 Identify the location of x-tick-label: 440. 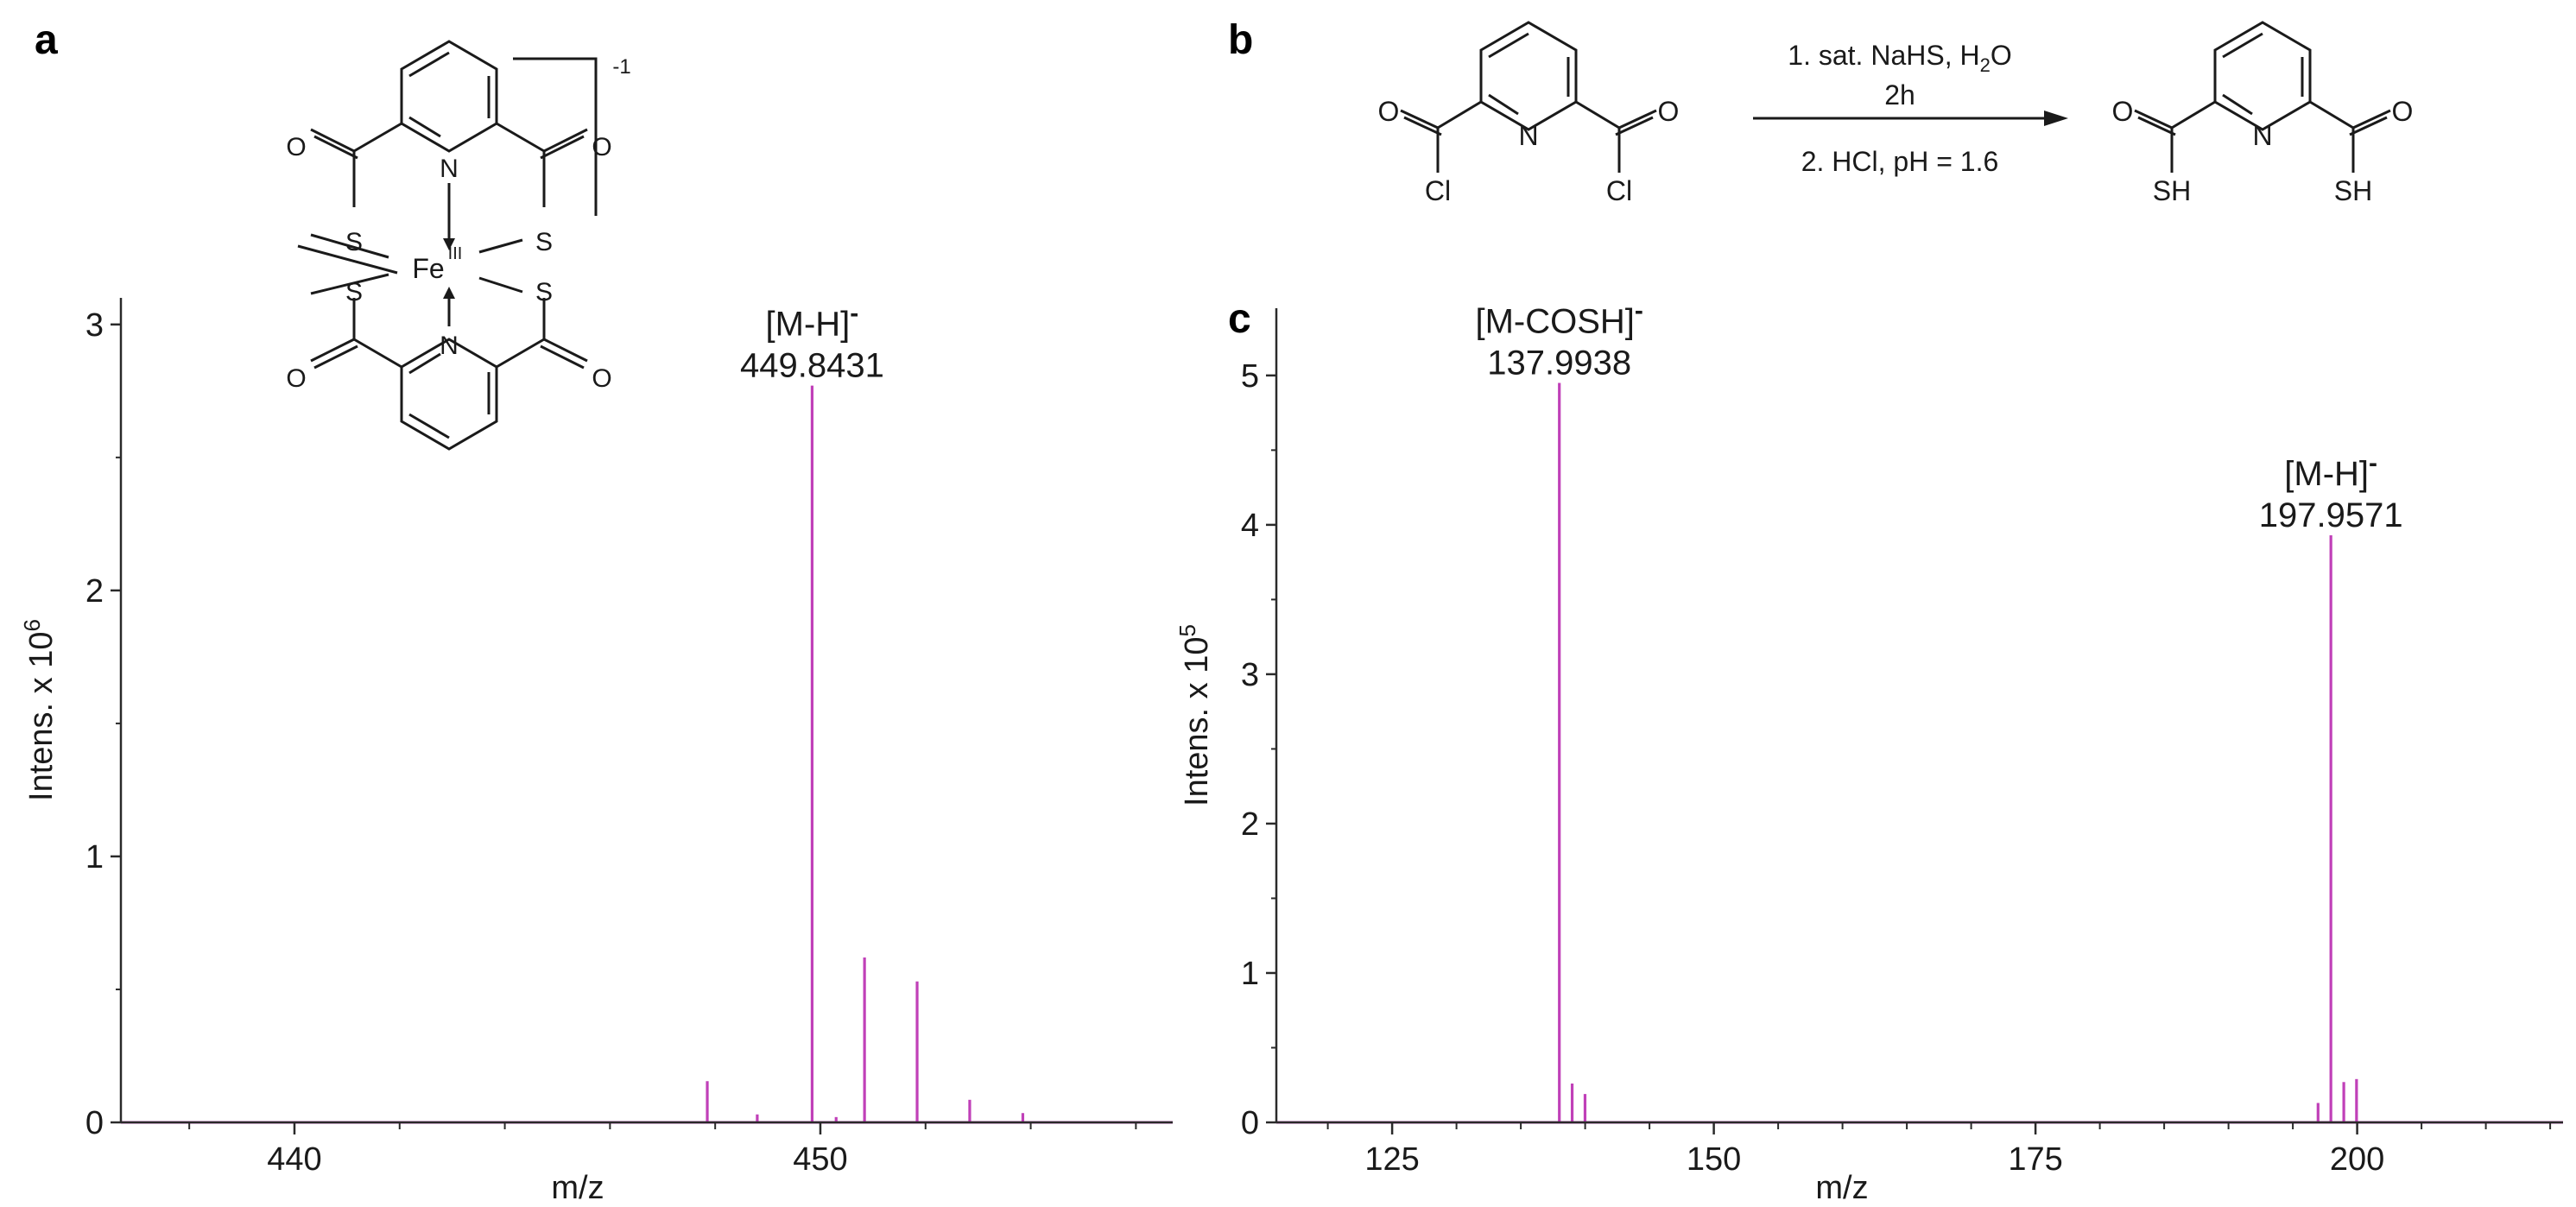
(294, 1159).